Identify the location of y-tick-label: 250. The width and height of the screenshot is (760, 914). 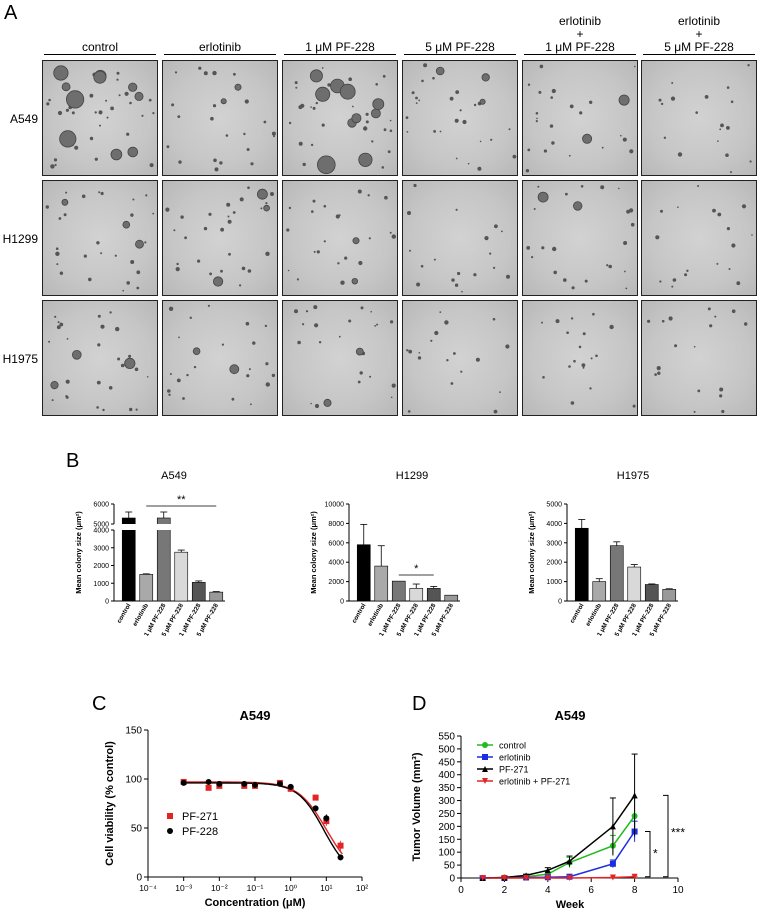
(446, 814).